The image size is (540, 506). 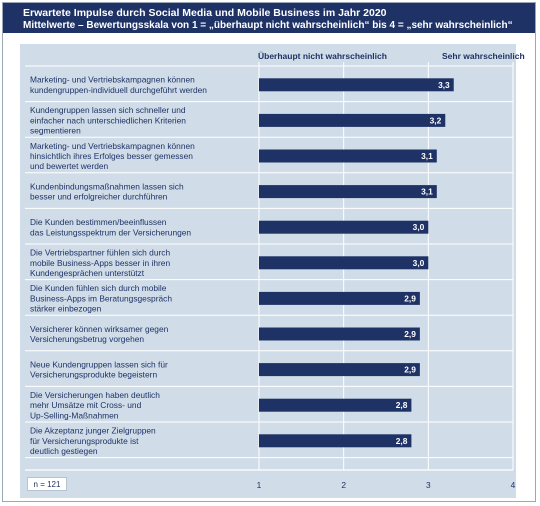 What do you see at coordinates (322, 56) in the screenshot?
I see `scale-low-label: Überhaupt nicht wahrscheinlich` at bounding box center [322, 56].